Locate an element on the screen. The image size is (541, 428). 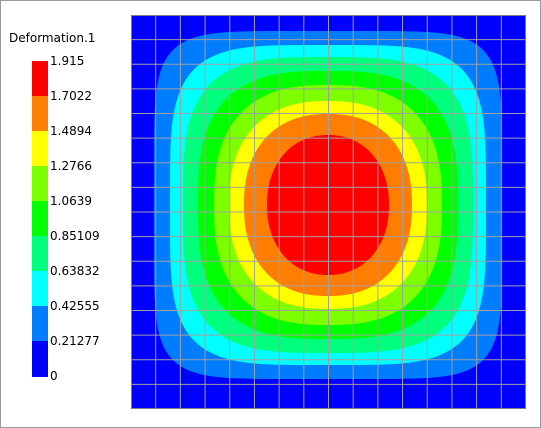
scale-tick-label: 0.85109 is located at coordinates (75, 236).